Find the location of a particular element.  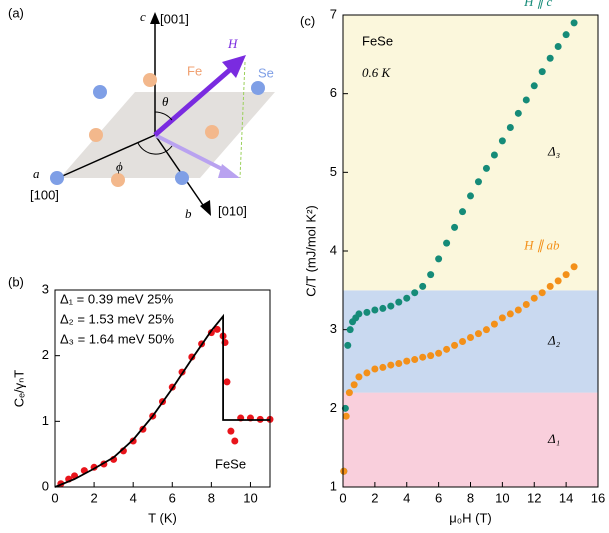

y-tick-label: 3 is located at coordinates (333, 328).